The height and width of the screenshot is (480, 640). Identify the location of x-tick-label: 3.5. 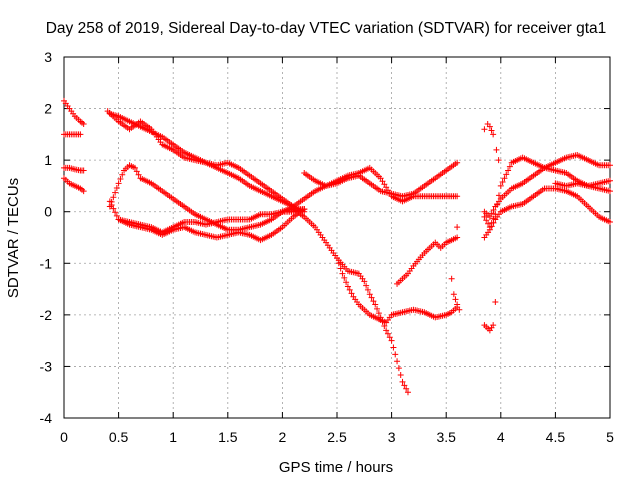
(446, 437).